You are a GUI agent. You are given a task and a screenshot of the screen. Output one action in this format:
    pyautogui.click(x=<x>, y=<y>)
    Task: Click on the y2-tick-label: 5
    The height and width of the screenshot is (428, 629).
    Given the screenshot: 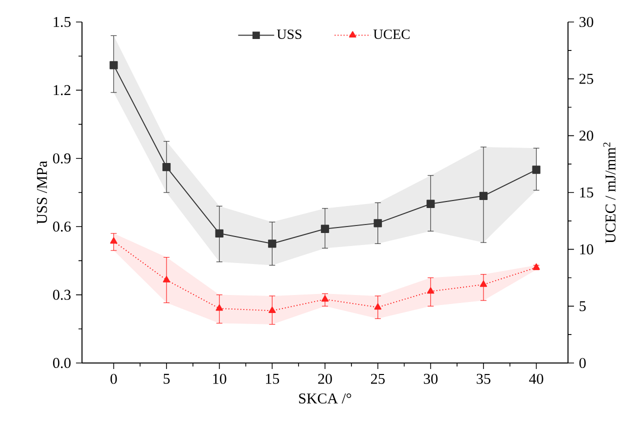 What is the action you would take?
    pyautogui.click(x=583, y=306)
    